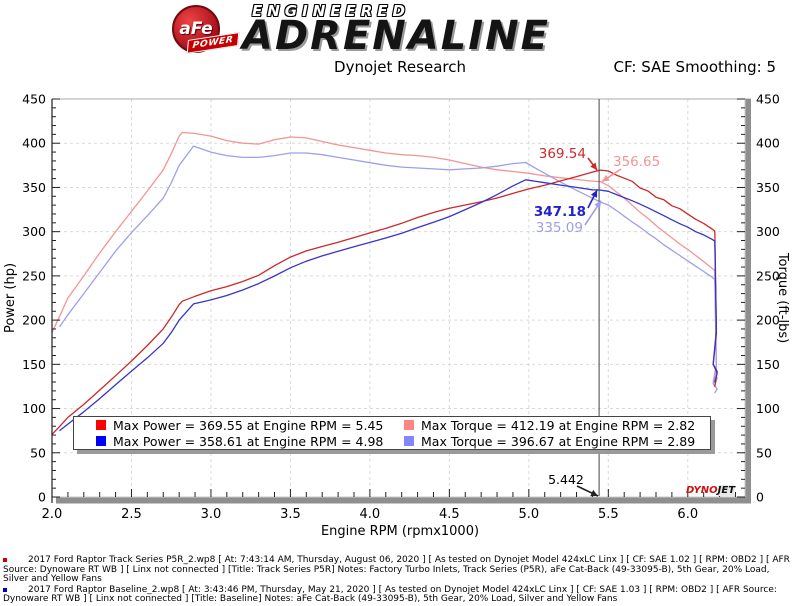 The image size is (800, 606). Describe the element at coordinates (768, 320) in the screenshot. I see `y-right-tick-label: 200` at that location.